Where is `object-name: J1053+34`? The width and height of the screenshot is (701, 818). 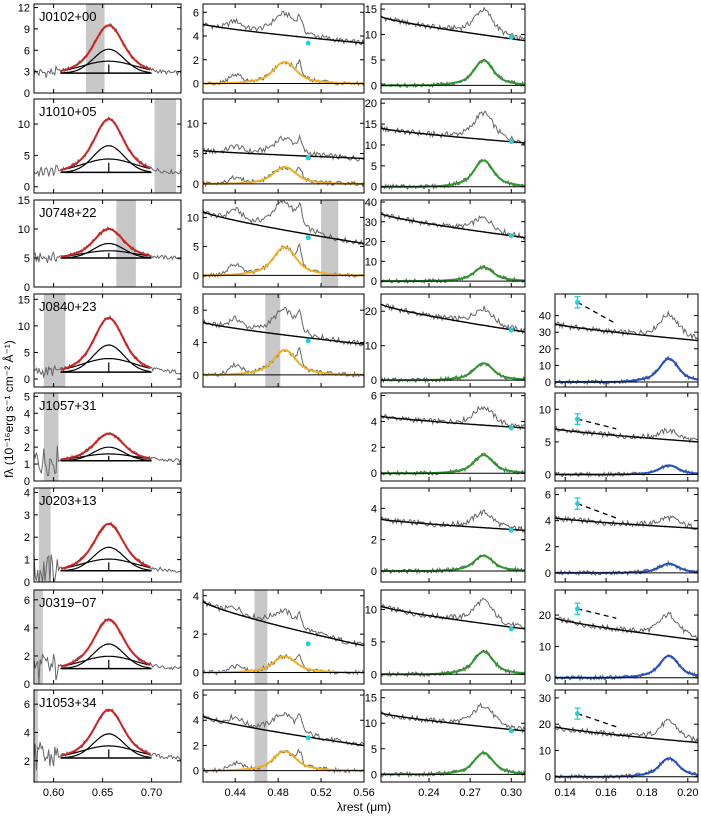
object-name: J1053+34 is located at coordinates (67, 702).